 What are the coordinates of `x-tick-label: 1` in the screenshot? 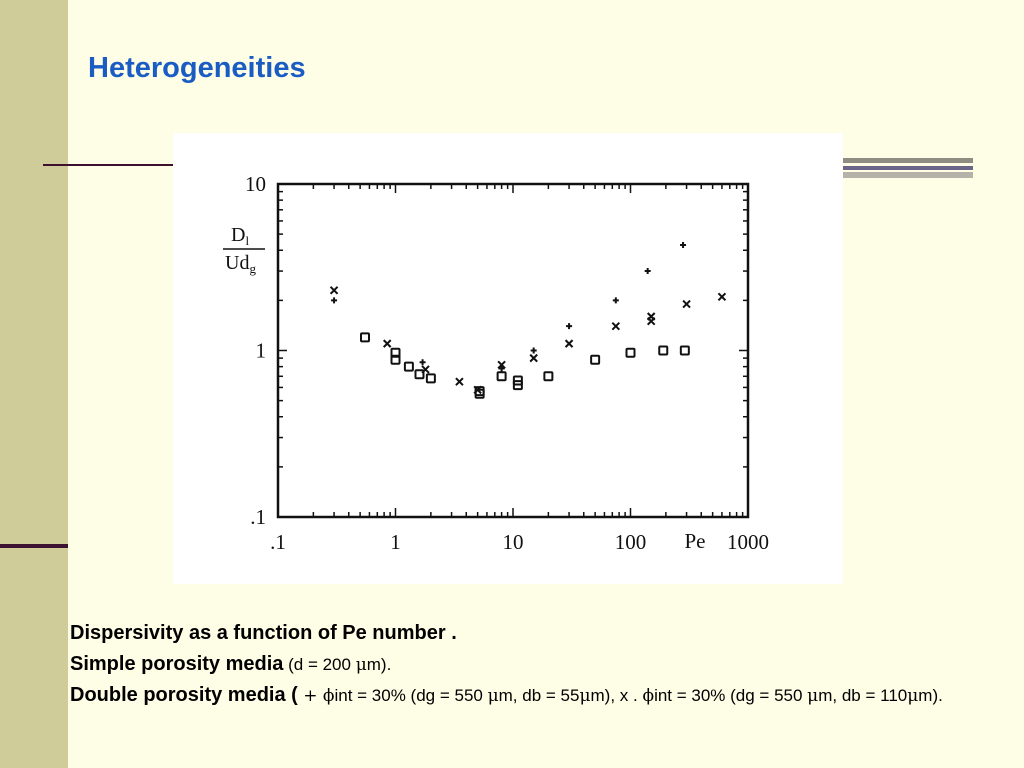 It's located at (395, 542).